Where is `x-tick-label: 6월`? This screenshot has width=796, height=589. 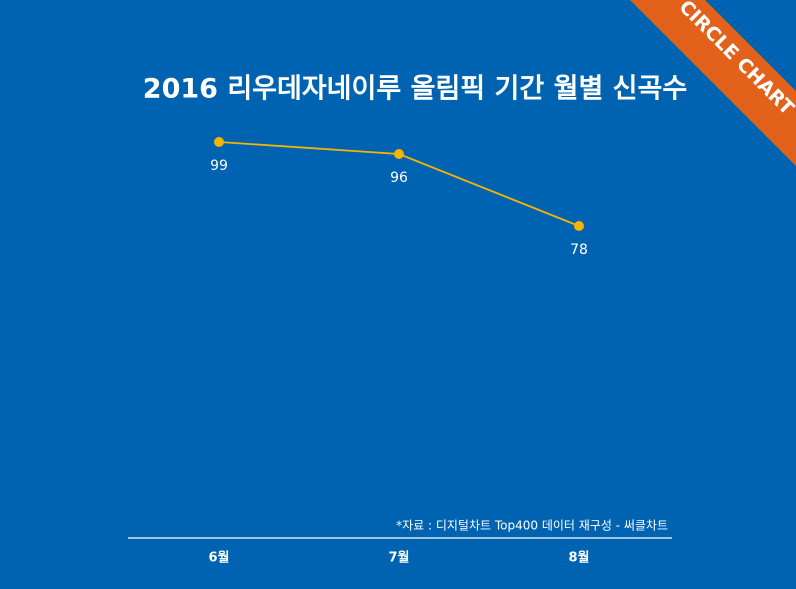
x-tick-label: 6월 is located at coordinates (218, 558).